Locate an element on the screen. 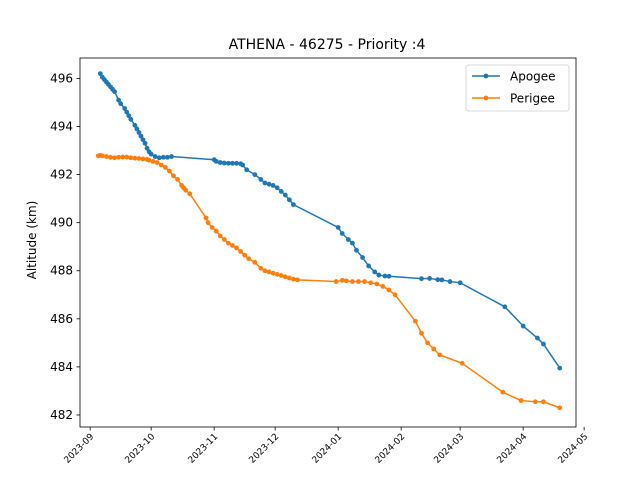 This screenshot has height=484, width=640. x-tick-label: 2024-04 is located at coordinates (513, 449).